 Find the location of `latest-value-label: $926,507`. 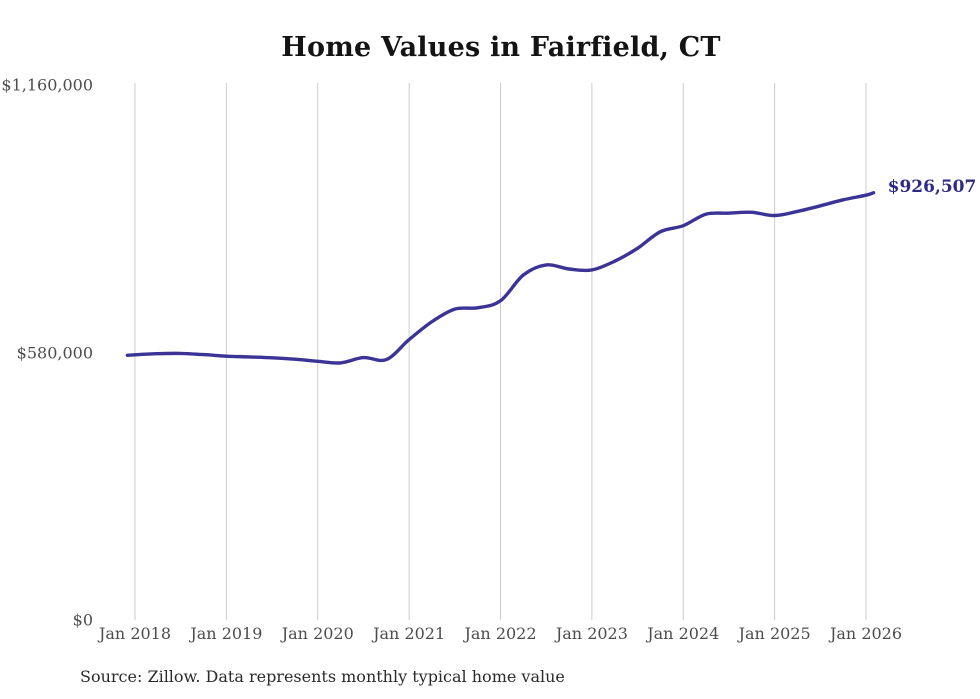

latest-value-label: $926,507 is located at coordinates (932, 186).